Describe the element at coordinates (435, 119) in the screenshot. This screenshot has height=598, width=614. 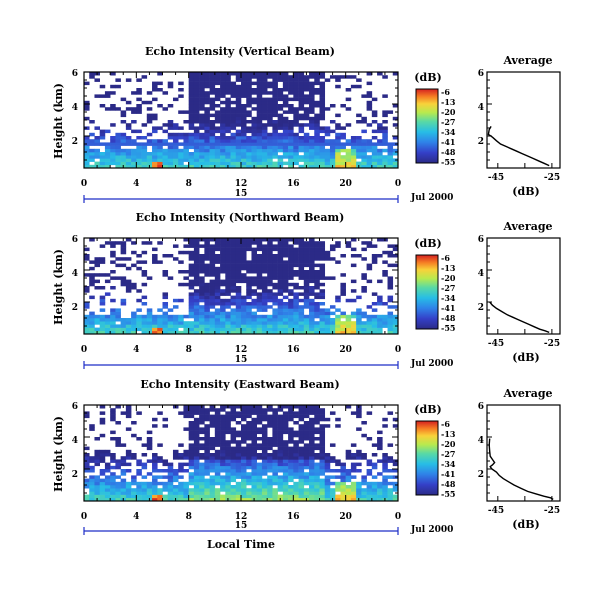
I see `colorbar: (dB) -6 -13 -20 -27 -34 -41 -48 -55` at that location.